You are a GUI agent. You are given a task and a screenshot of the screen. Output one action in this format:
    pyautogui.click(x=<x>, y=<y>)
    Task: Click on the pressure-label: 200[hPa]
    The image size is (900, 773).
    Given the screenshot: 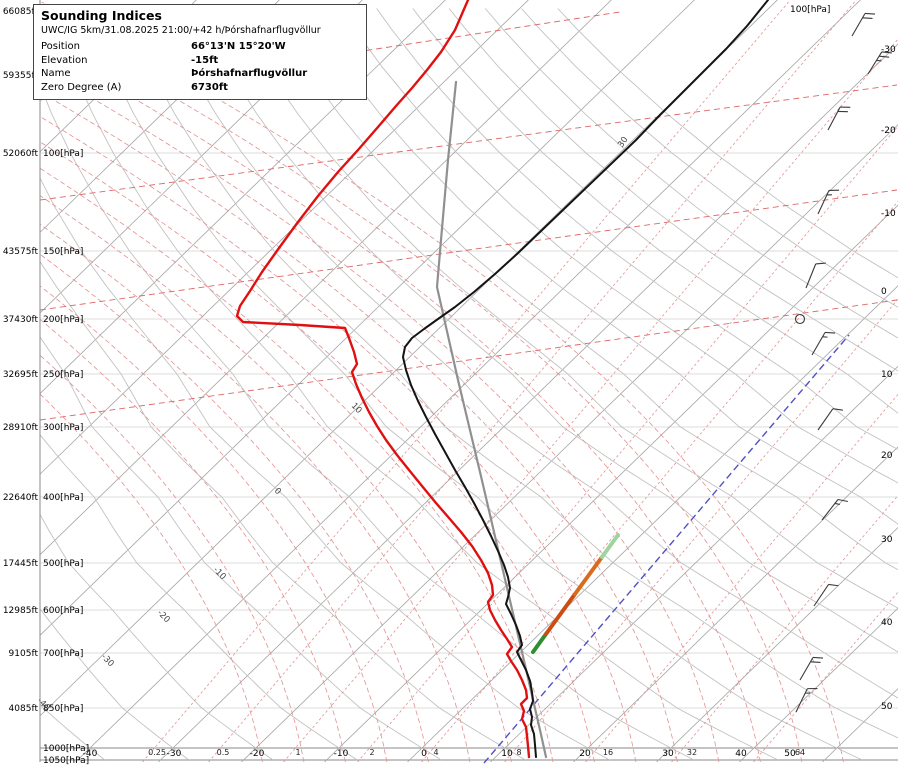 What is the action you would take?
    pyautogui.click(x=63, y=320)
    